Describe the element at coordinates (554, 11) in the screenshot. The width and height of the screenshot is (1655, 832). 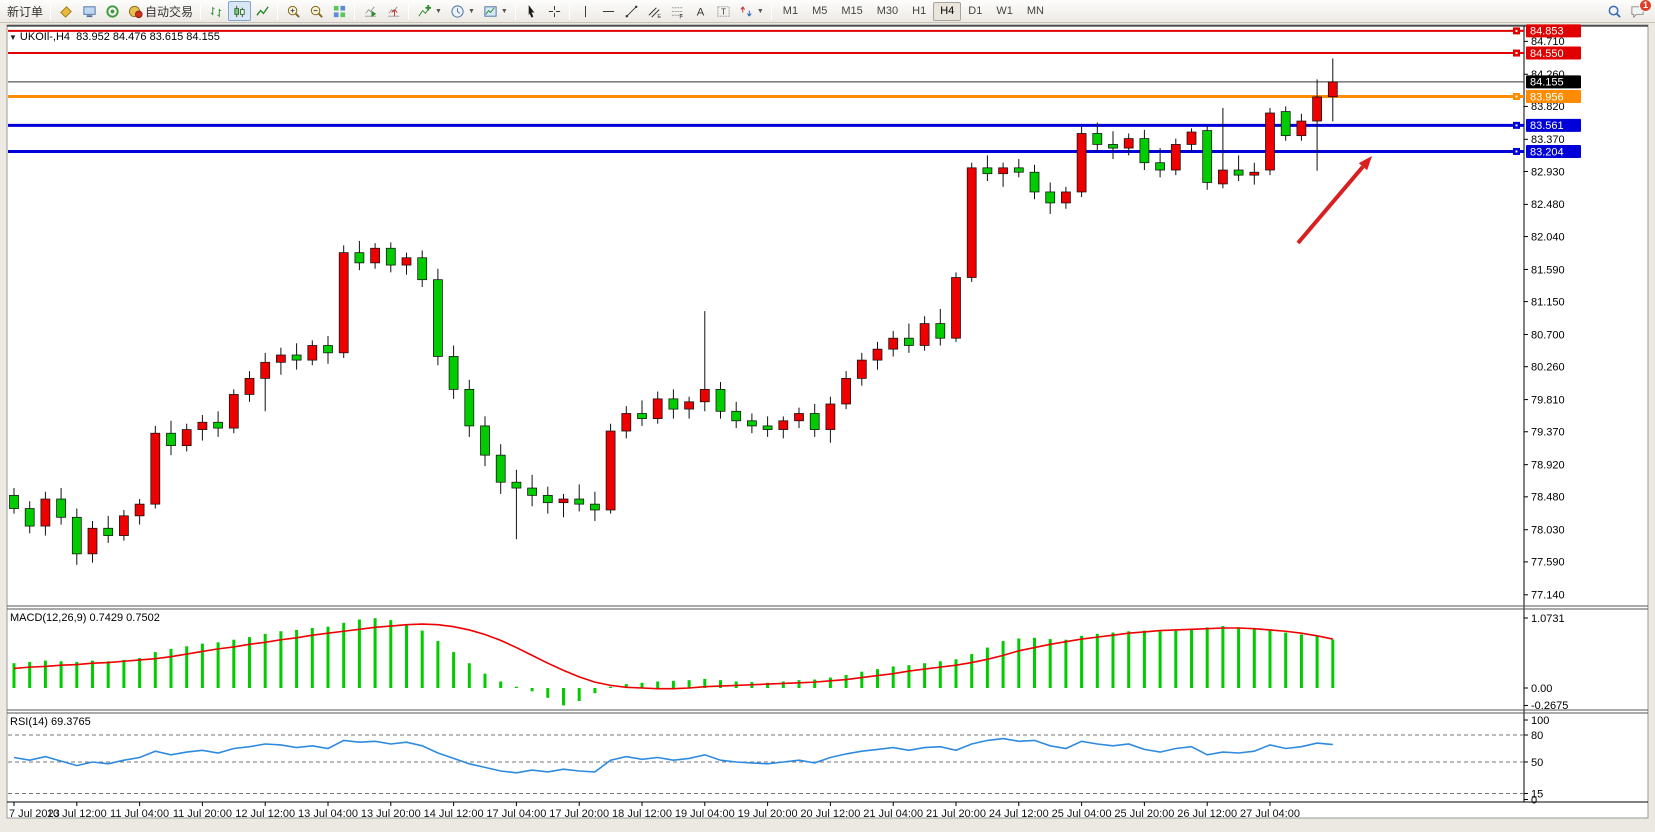
I see `crosshair-button` at that location.